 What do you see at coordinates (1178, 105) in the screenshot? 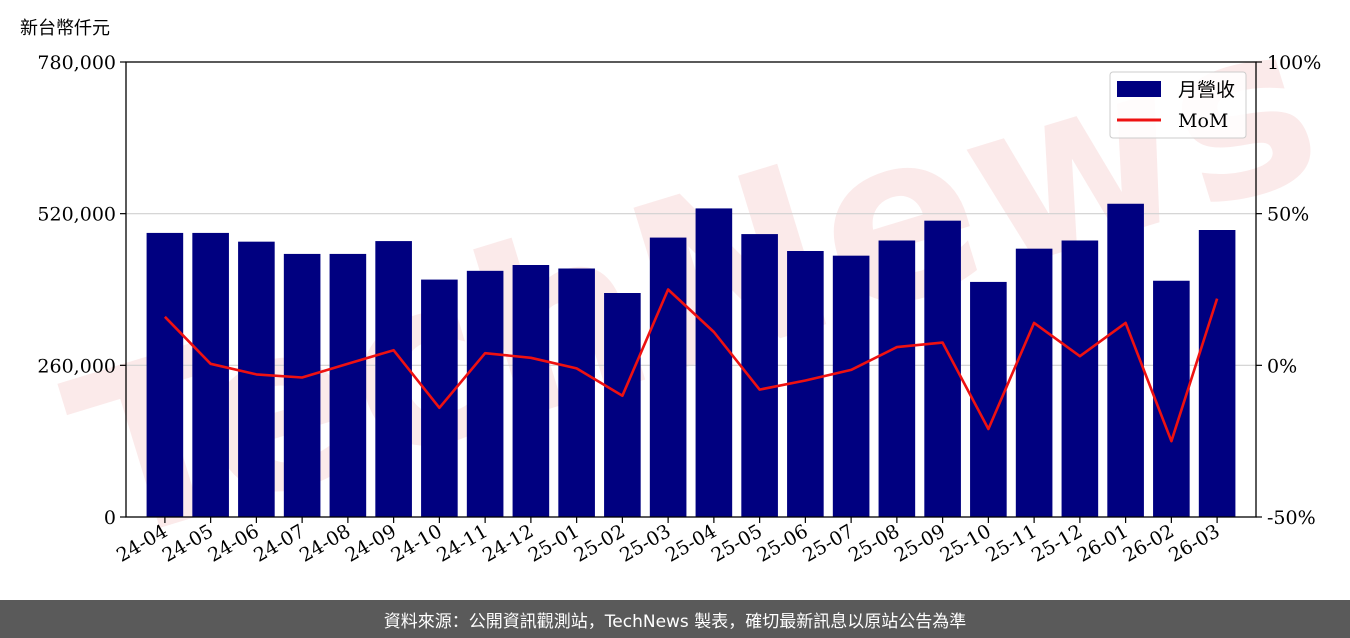
I see `legend: 月營收 MoM` at bounding box center [1178, 105].